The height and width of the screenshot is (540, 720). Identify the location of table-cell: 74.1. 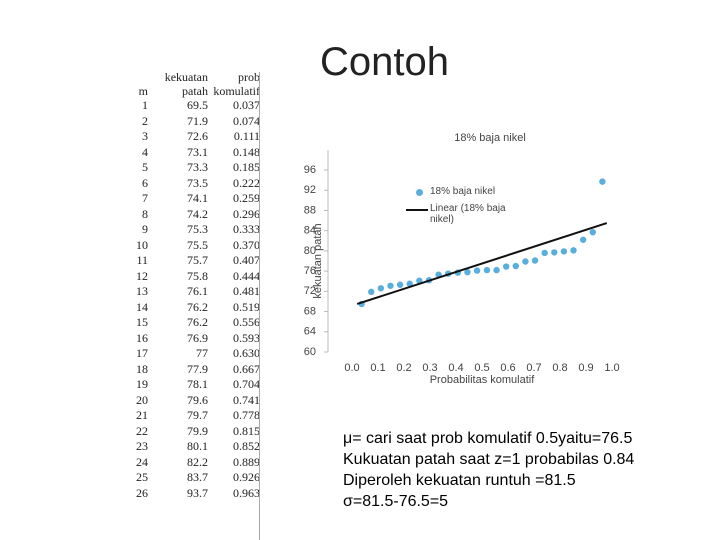
(197, 198).